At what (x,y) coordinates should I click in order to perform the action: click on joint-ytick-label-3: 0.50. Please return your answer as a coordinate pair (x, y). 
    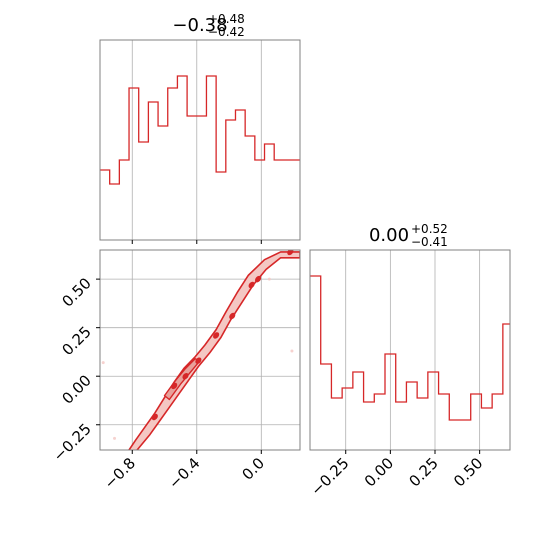
    Looking at the image, I should click on (76, 292).